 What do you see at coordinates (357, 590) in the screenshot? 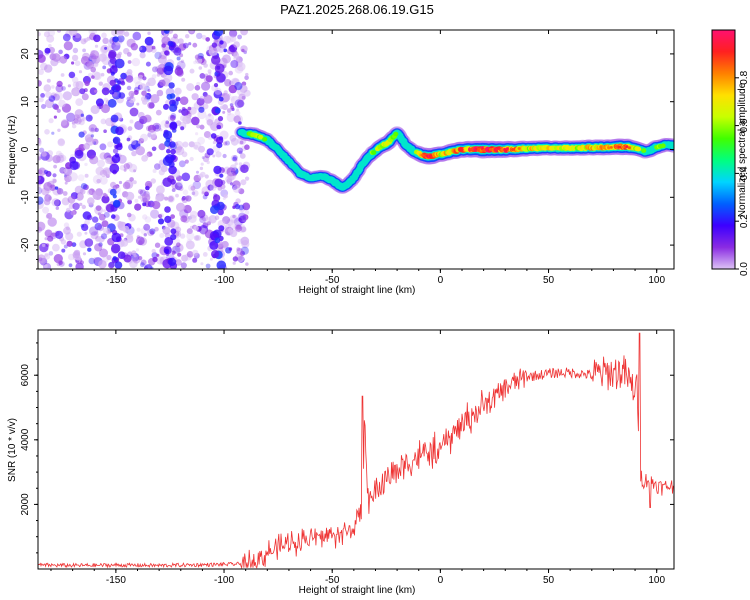
I see `bottom-x-axis-label: Height of straight line (km)` at bounding box center [357, 590].